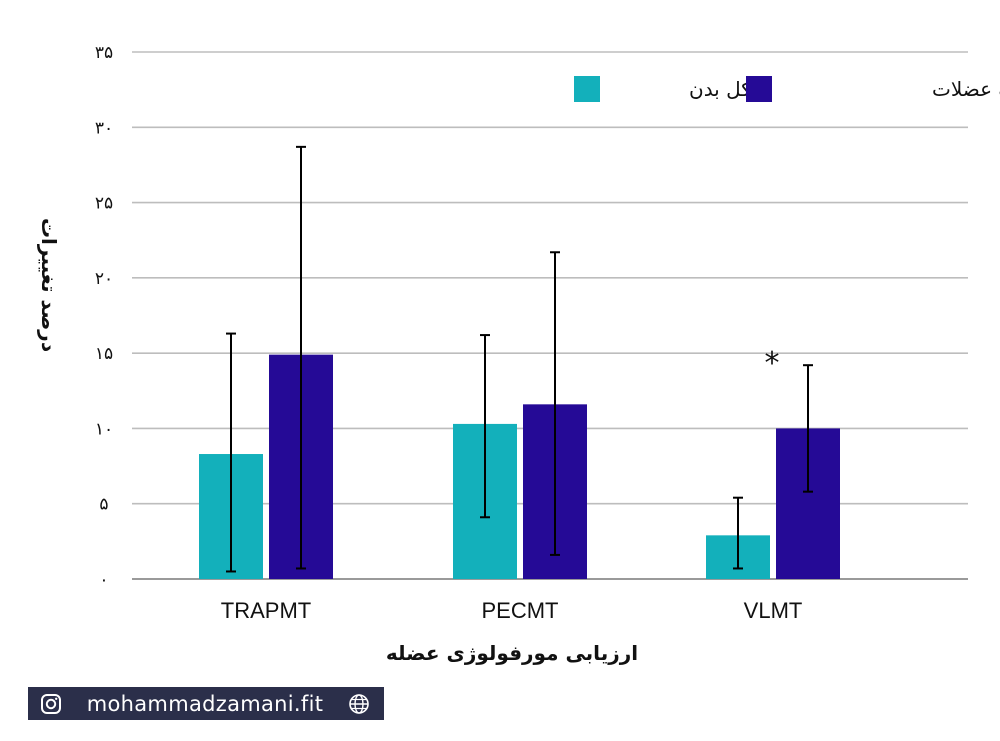 Image resolution: width=1000 pixels, height=741 pixels. Describe the element at coordinates (49, 285) in the screenshot. I see `y-axis-title: درصد تغییرات` at that location.